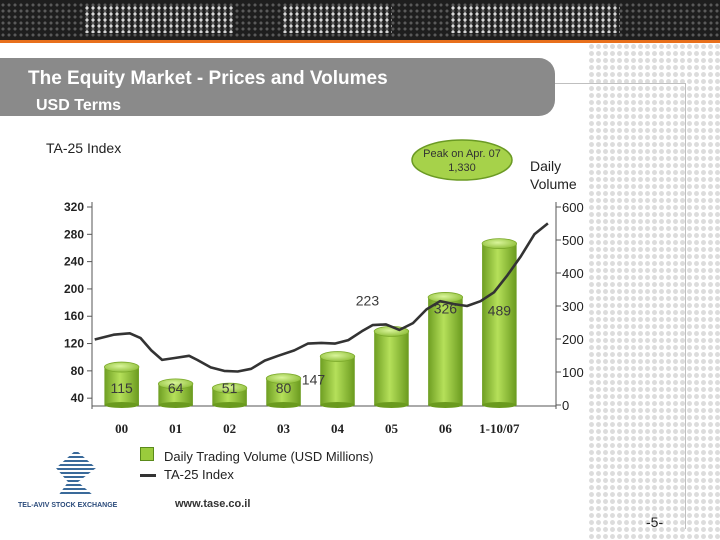  What do you see at coordinates (147, 454) in the screenshot?
I see `legend-volume-swatch` at bounding box center [147, 454].